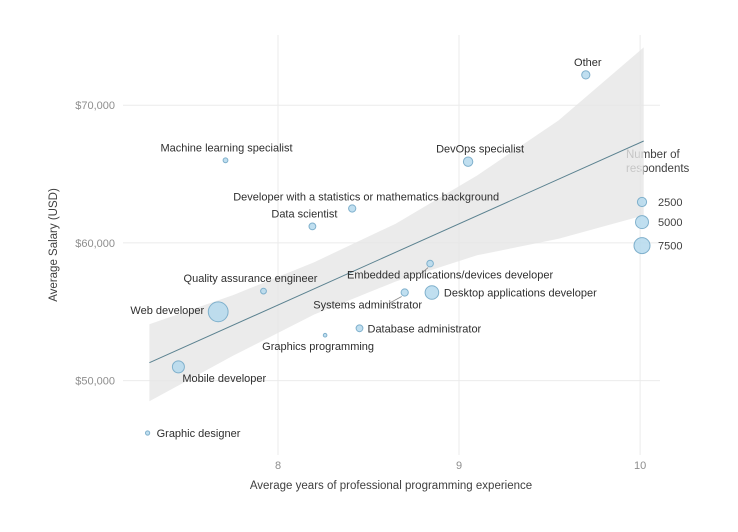 Image resolution: width=738 pixels, height=532 pixels. What do you see at coordinates (95, 382) in the screenshot?
I see `y-tick-label: $50,000` at bounding box center [95, 382].